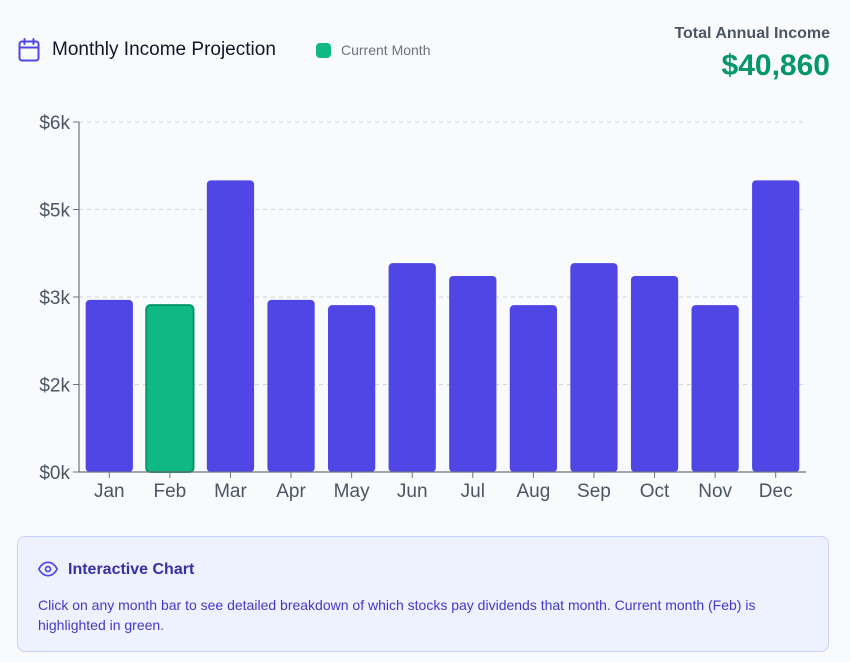 The width and height of the screenshot is (850, 662). What do you see at coordinates (170, 388) in the screenshot?
I see `bar-feb` at bounding box center [170, 388].